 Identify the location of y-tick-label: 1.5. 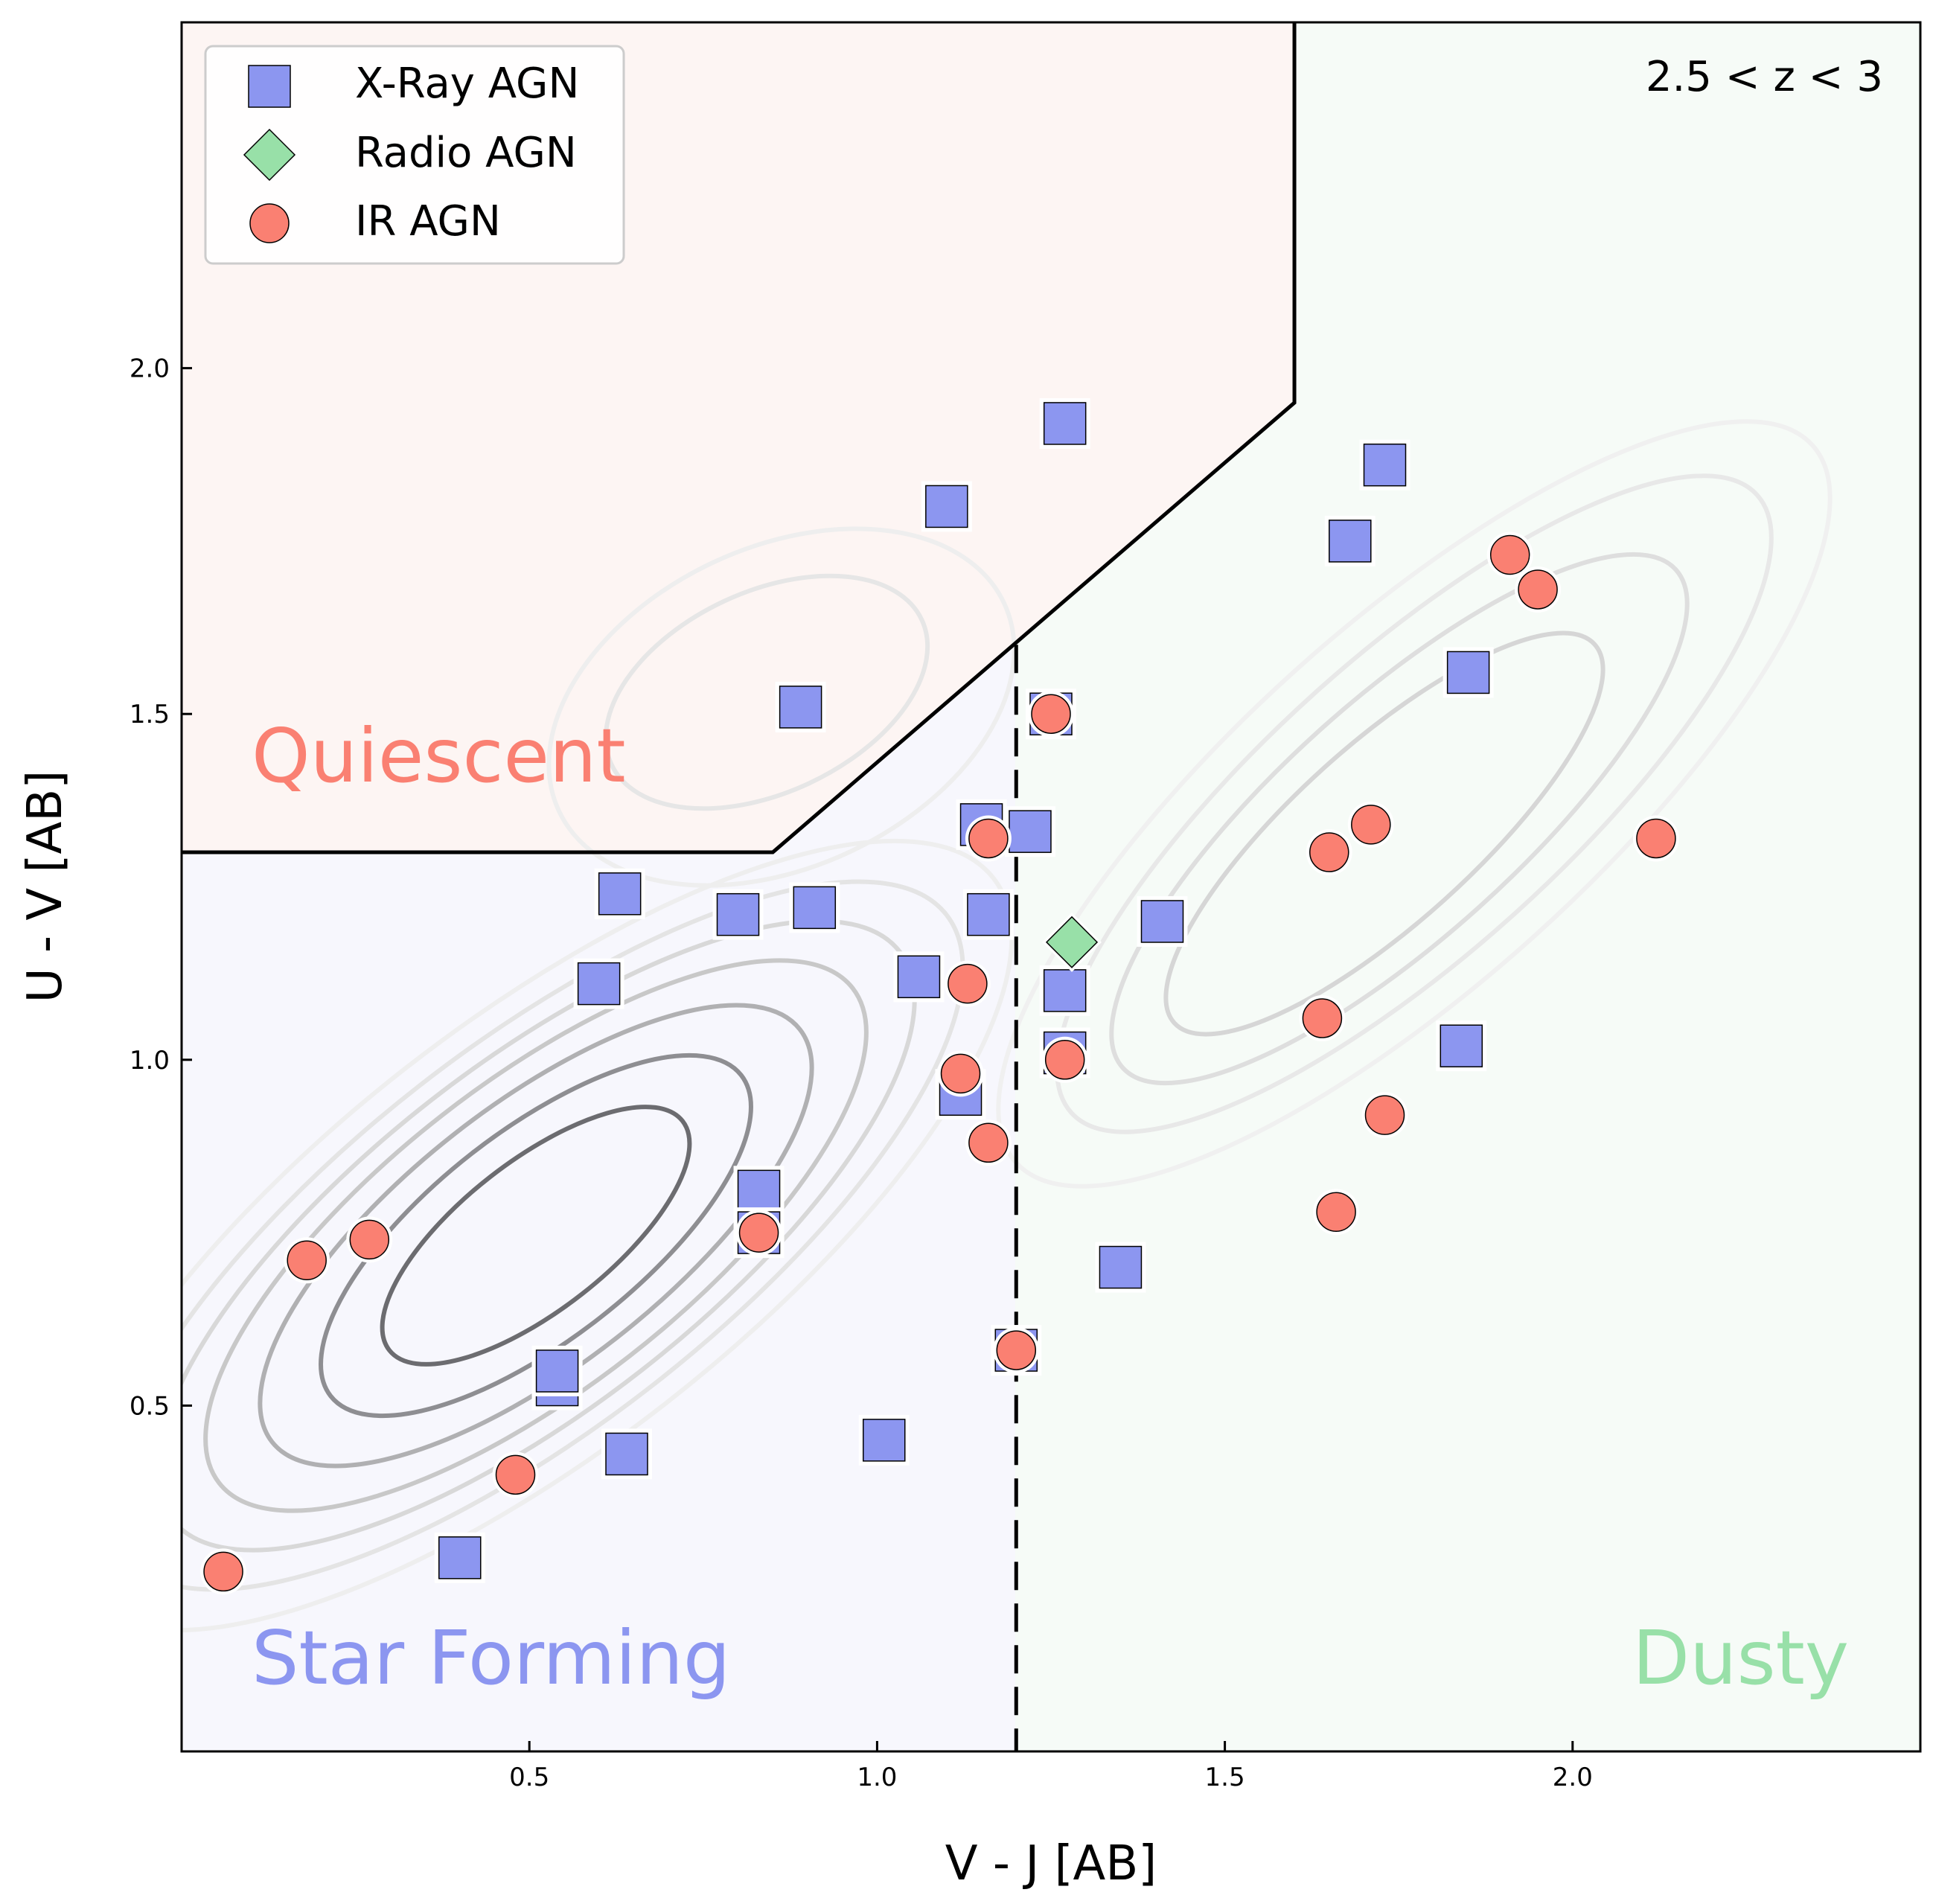
(150, 714).